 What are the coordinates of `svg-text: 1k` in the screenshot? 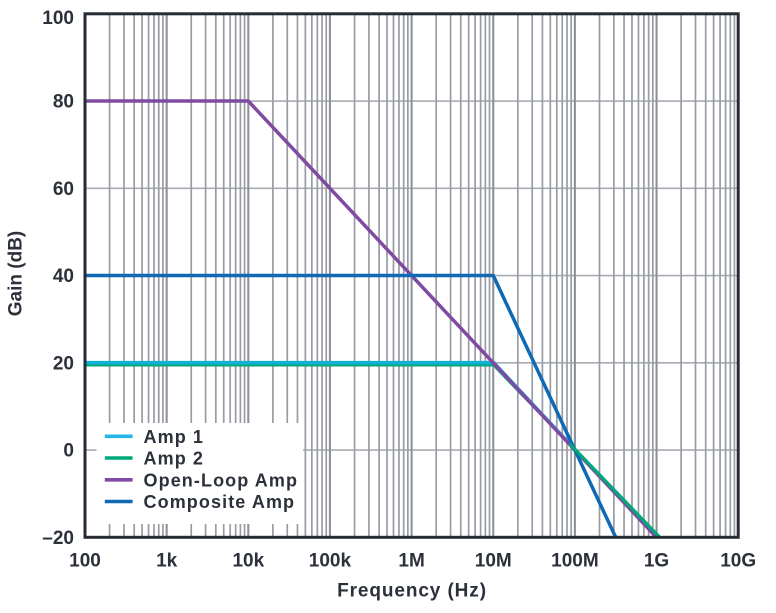 It's located at (167, 561).